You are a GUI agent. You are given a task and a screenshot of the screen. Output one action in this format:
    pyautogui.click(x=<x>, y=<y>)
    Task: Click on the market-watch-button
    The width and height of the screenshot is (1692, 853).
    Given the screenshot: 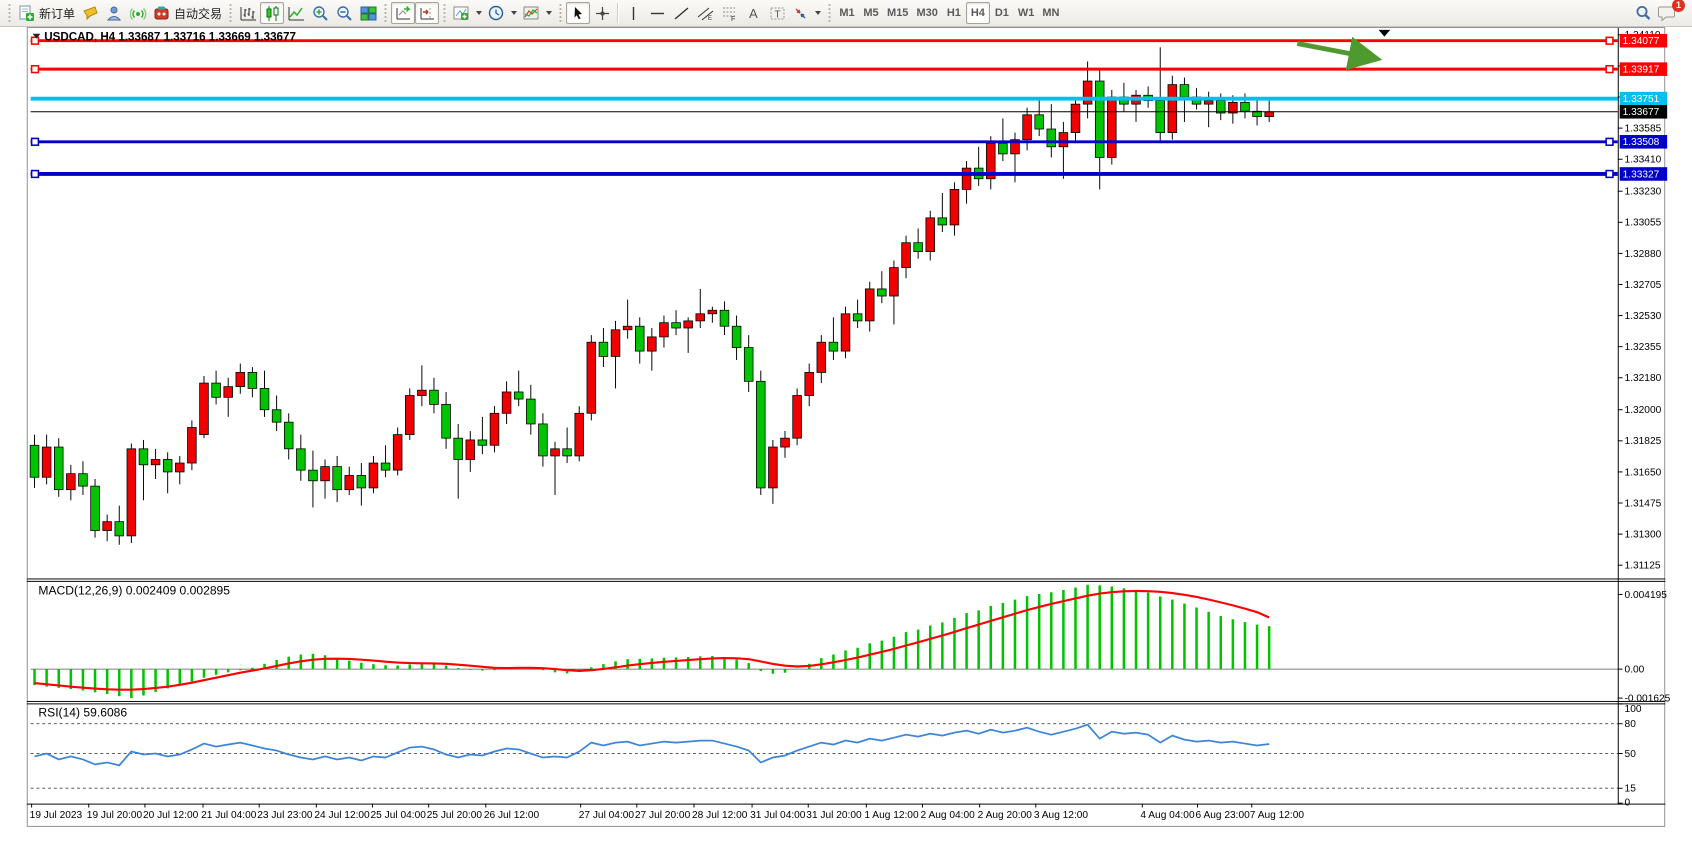 What is the action you would take?
    pyautogui.click(x=90, y=13)
    